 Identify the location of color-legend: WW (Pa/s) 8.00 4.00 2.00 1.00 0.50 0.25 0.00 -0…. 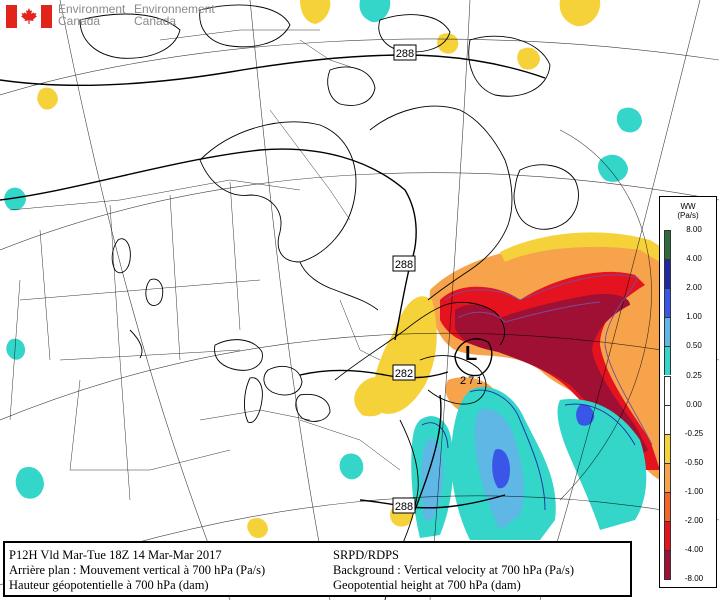
(688, 392).